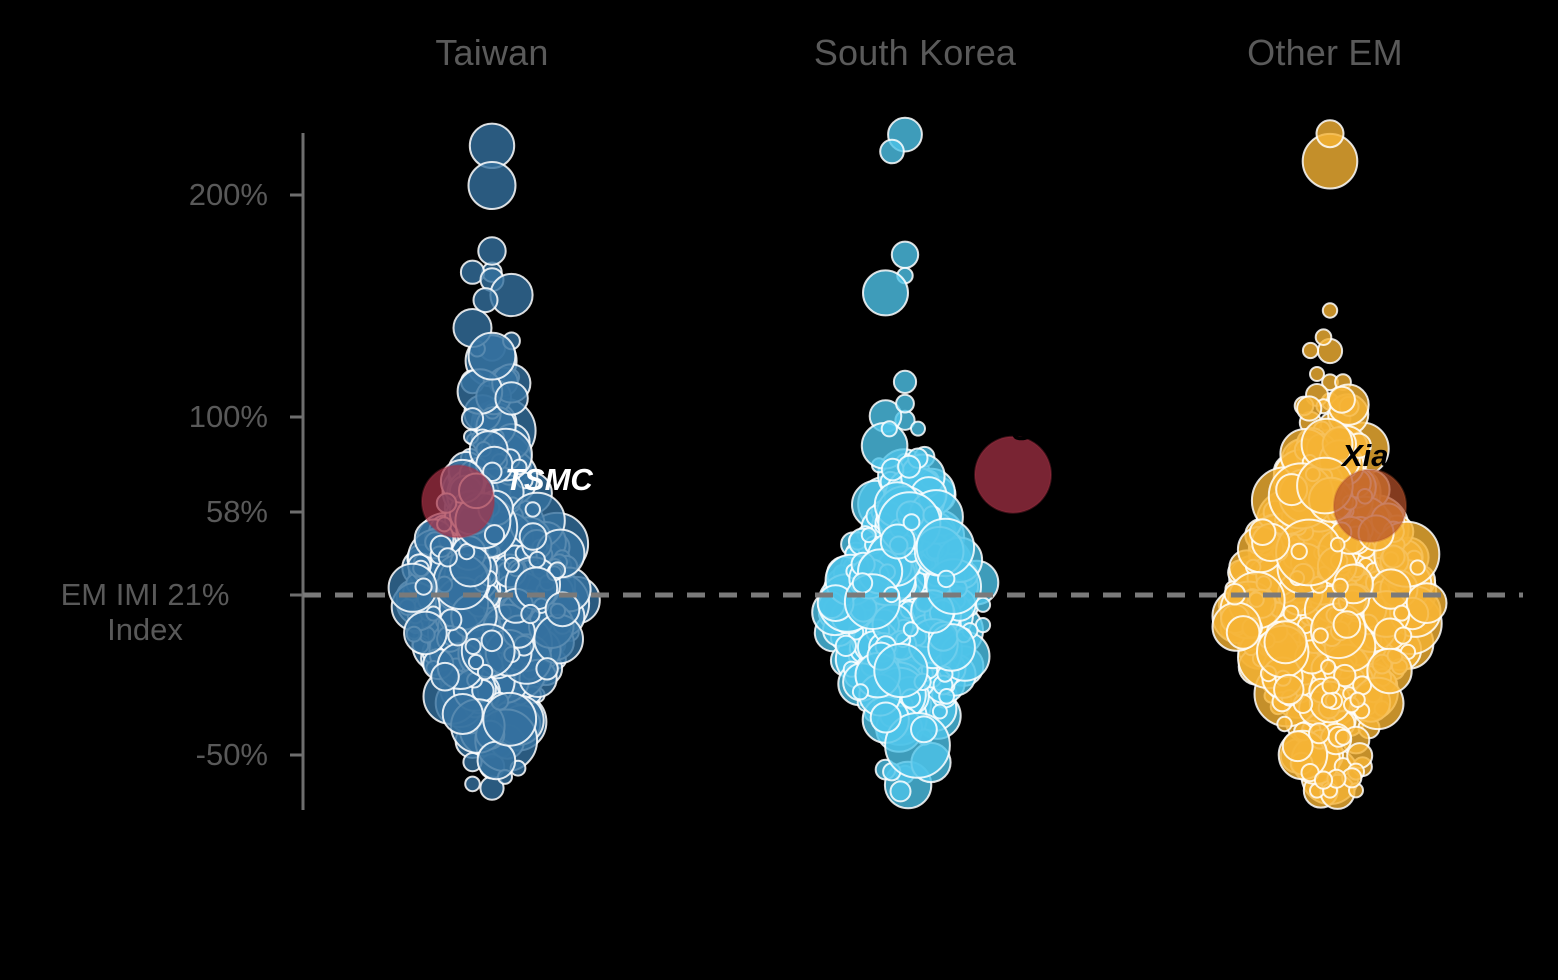 The width and height of the screenshot is (1558, 980). Describe the element at coordinates (145, 630) in the screenshot. I see `em-imi-line-2: Index` at that location.